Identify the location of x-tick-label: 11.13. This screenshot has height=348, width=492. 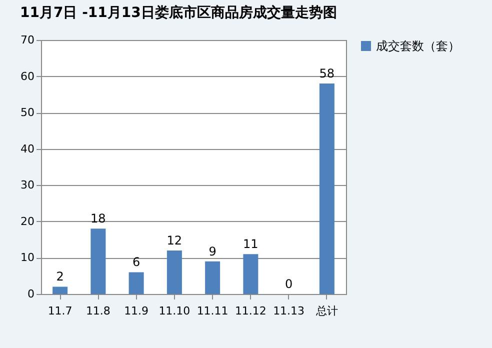
(289, 311).